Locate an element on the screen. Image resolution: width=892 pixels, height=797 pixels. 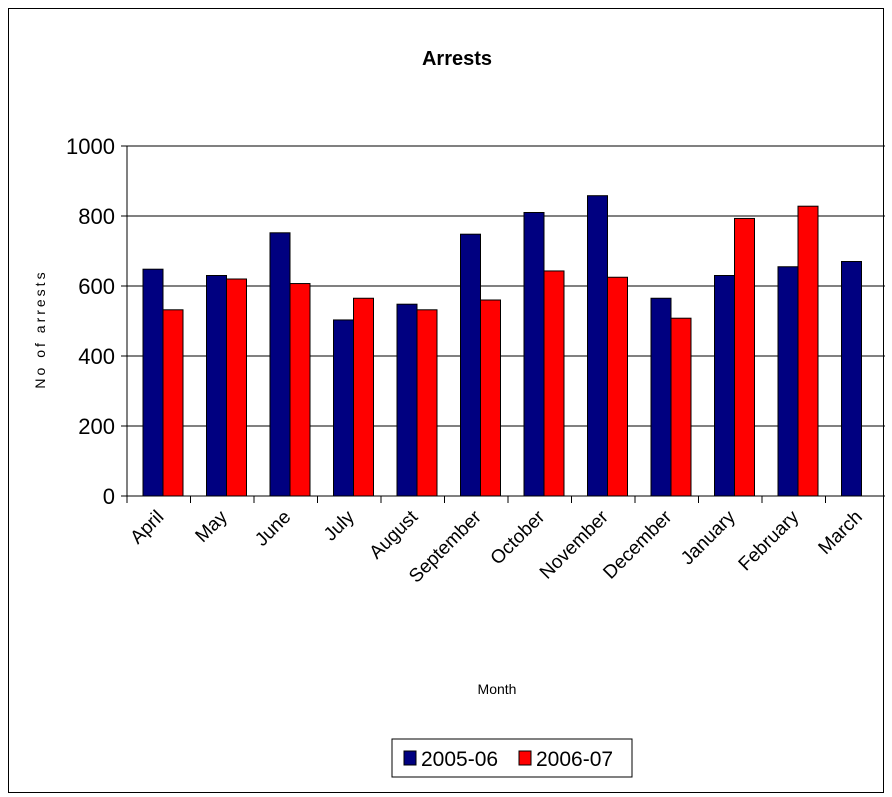
bar-2005-06-june is located at coordinates (280, 364).